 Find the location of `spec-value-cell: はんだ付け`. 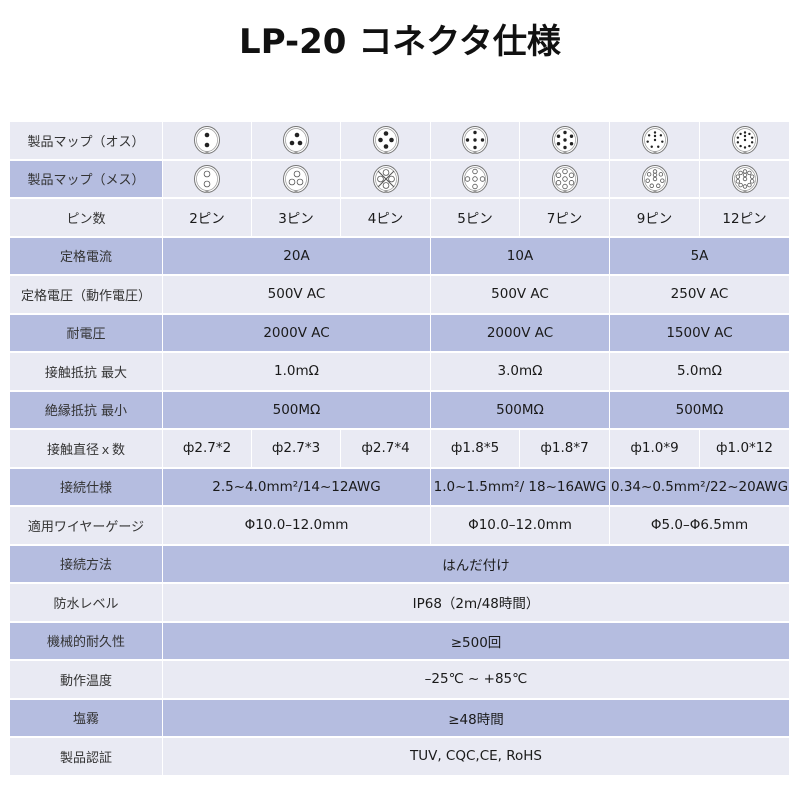

spec-value-cell: はんだ付け is located at coordinates (476, 564).